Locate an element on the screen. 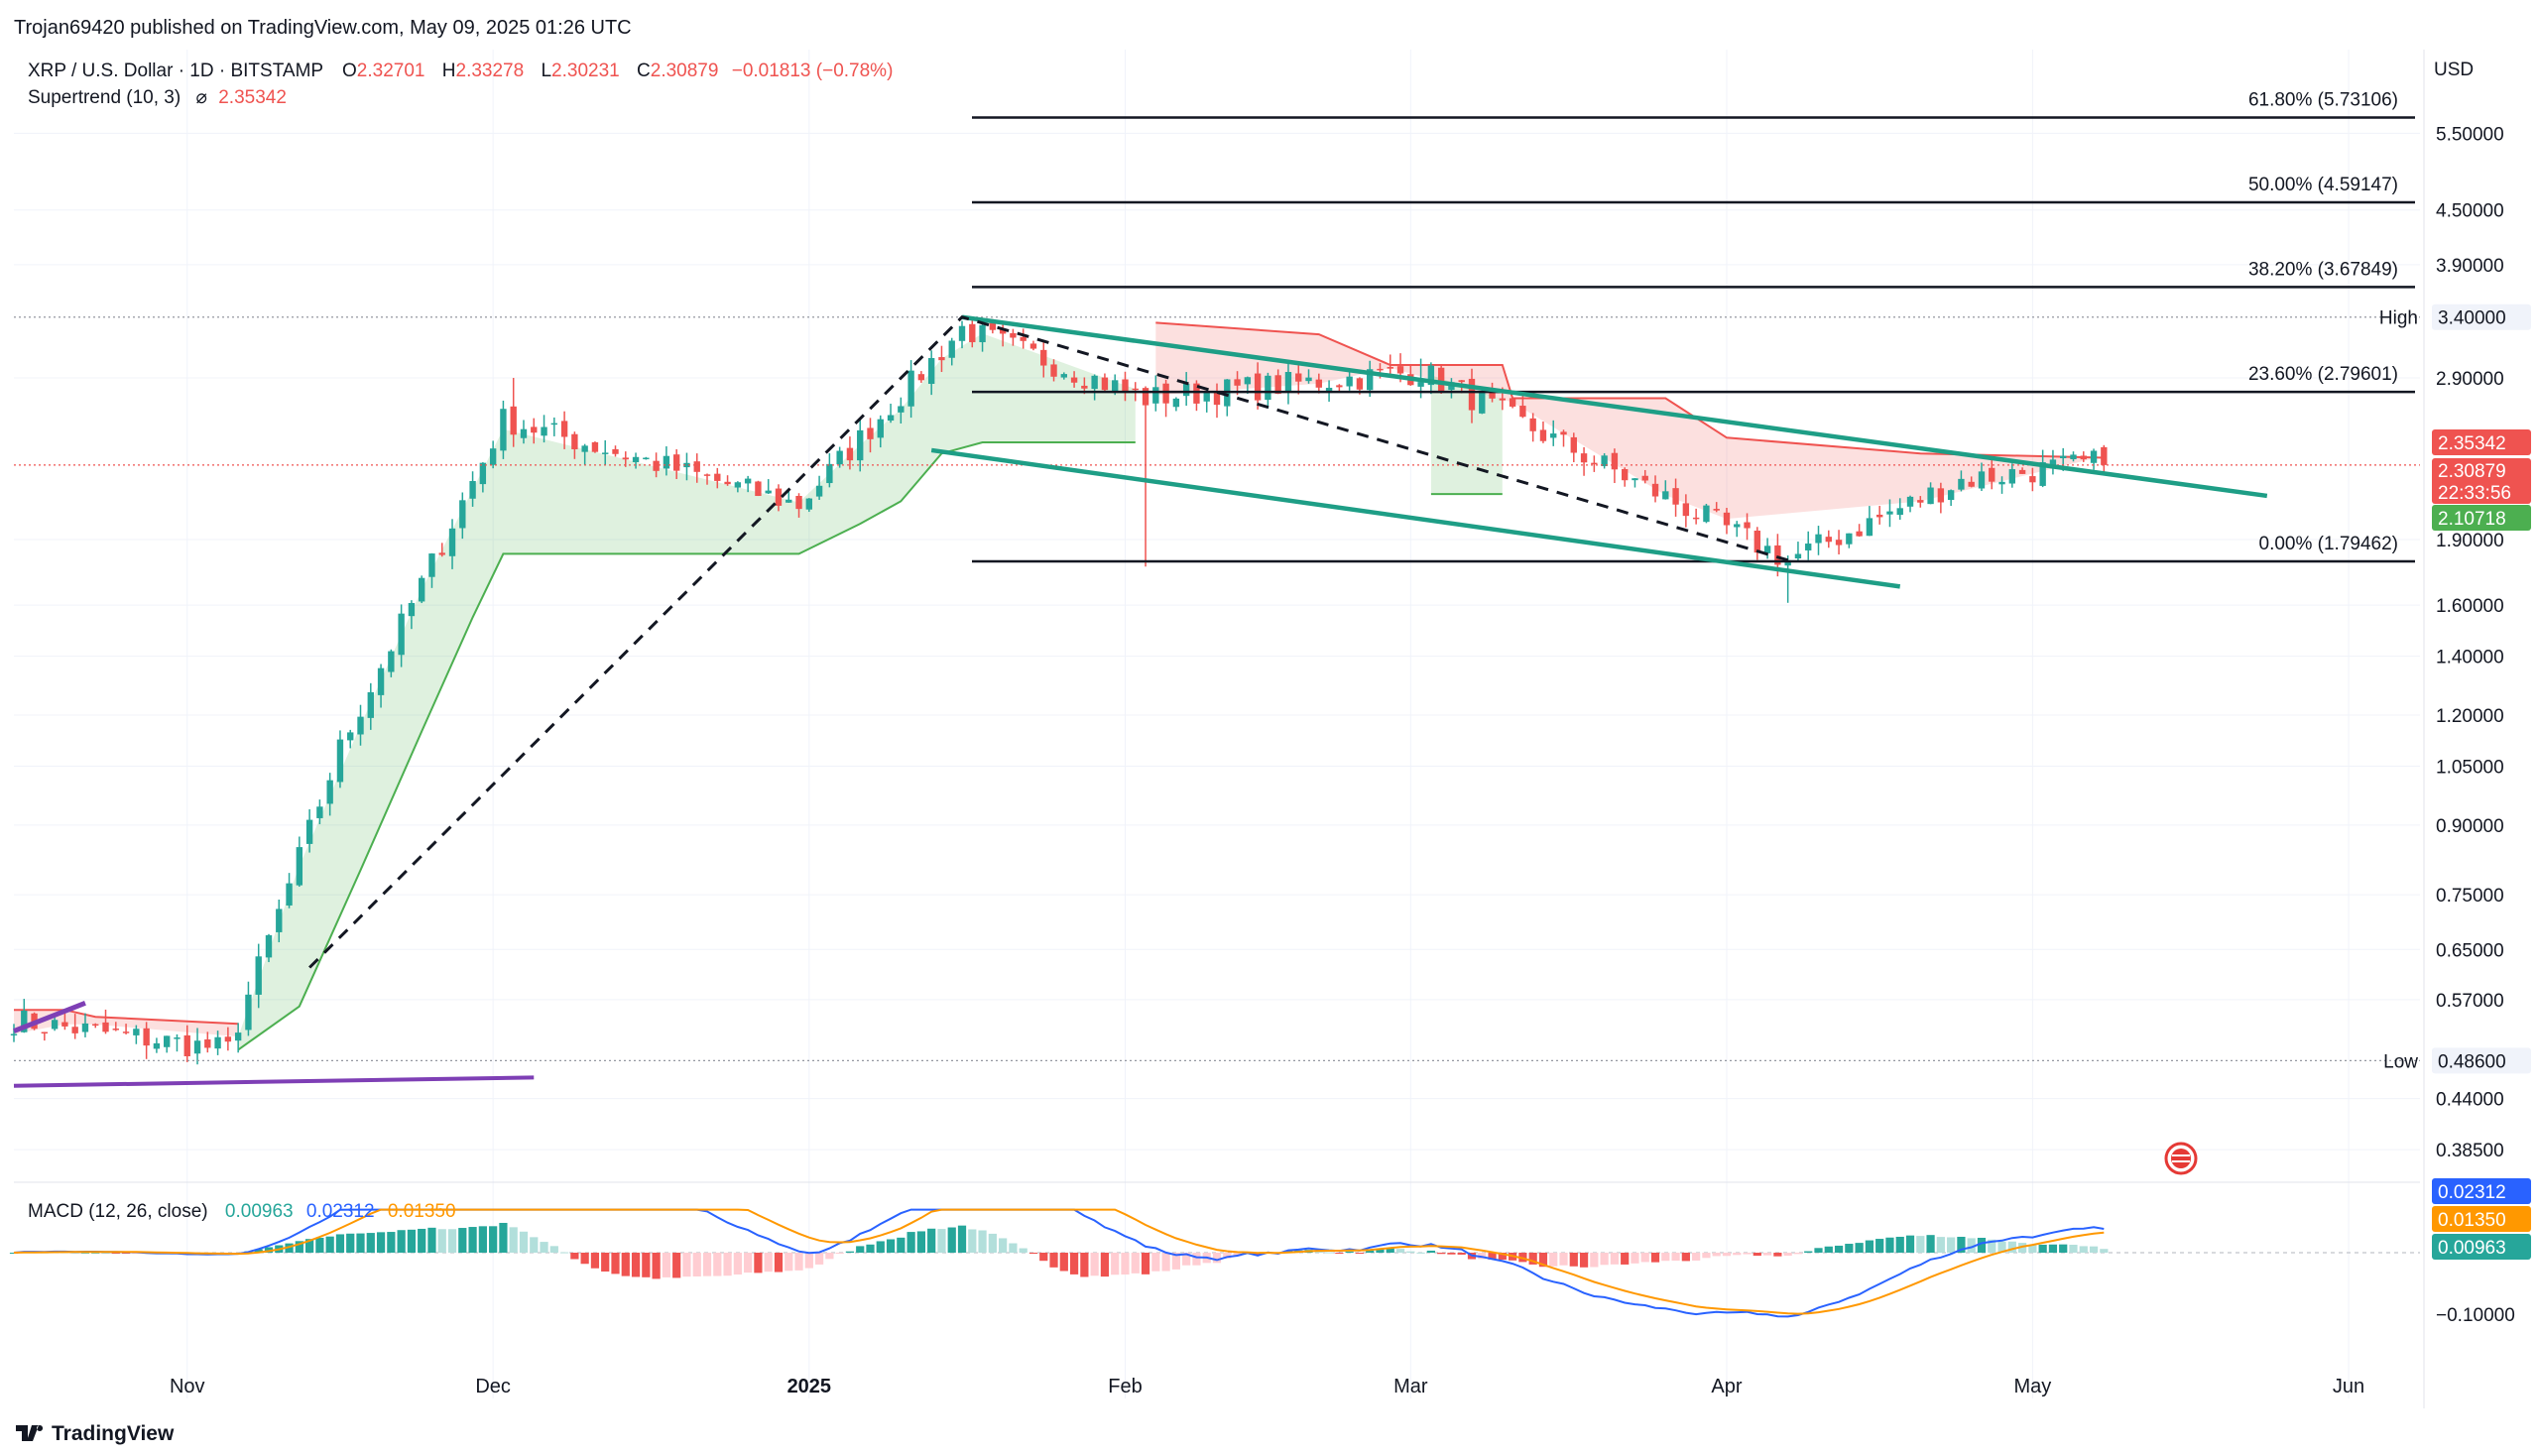 Image resolution: width=2539 pixels, height=1456 pixels. close-value: 2.30879 is located at coordinates (685, 71).